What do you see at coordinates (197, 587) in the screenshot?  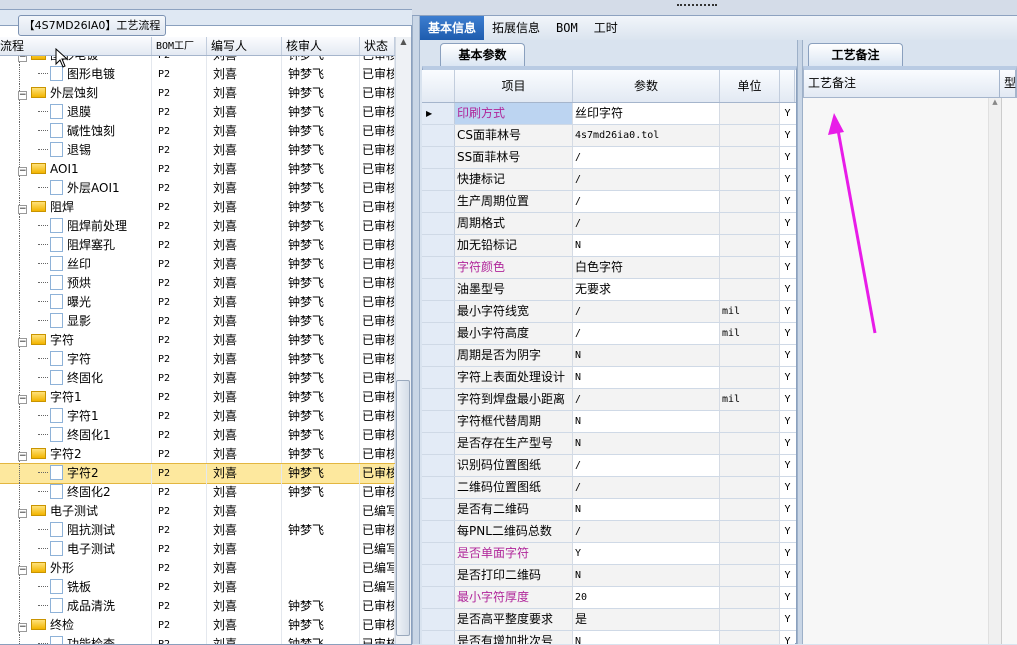 I see `tree-row: 铣板 P2 刘喜 已编写` at bounding box center [197, 587].